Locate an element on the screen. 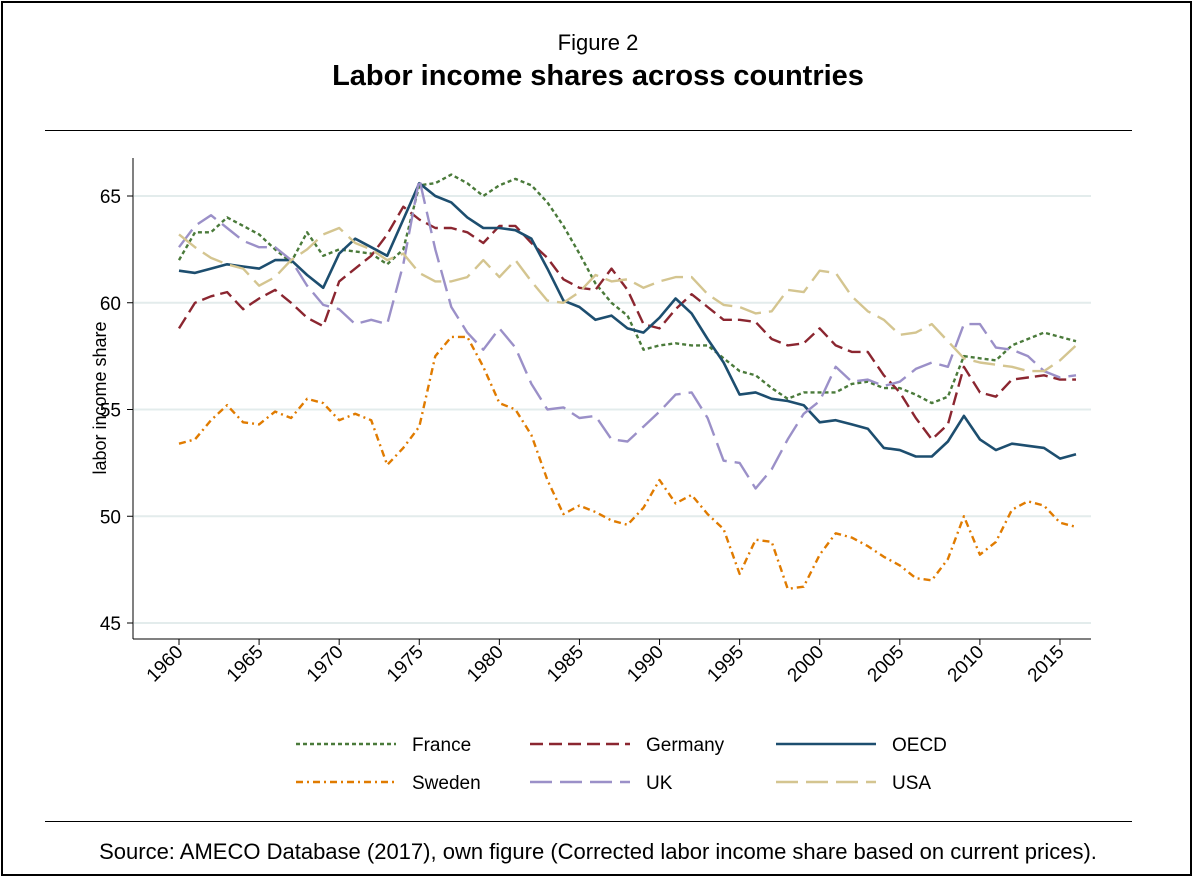 The image size is (1196, 881). x-tick-label: 1990 is located at coordinates (645, 664).